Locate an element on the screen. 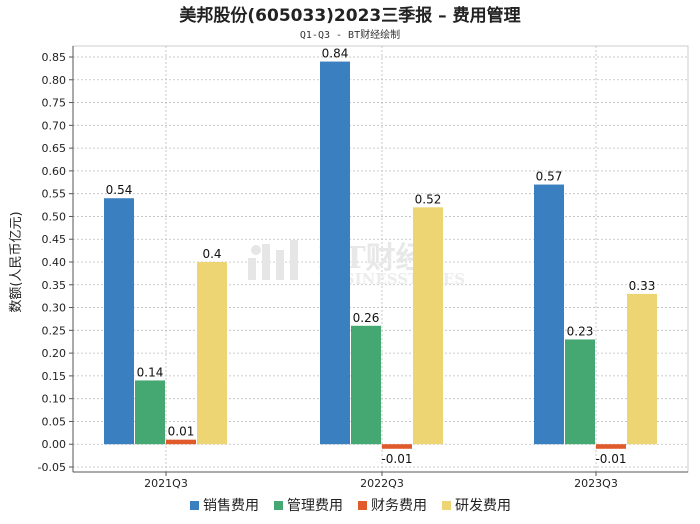 This screenshot has width=700, height=524. y-tick-label: 0.25 is located at coordinates (54, 330).